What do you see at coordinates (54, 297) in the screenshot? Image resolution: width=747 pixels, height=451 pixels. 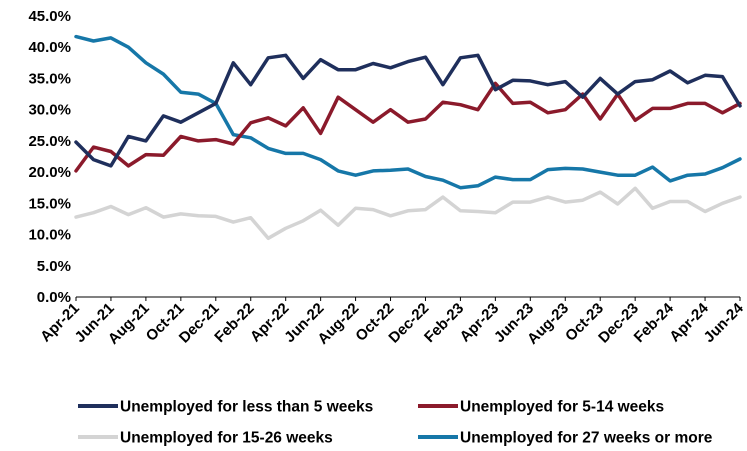 I see `y-tick-label: 0.0%` at bounding box center [54, 297].